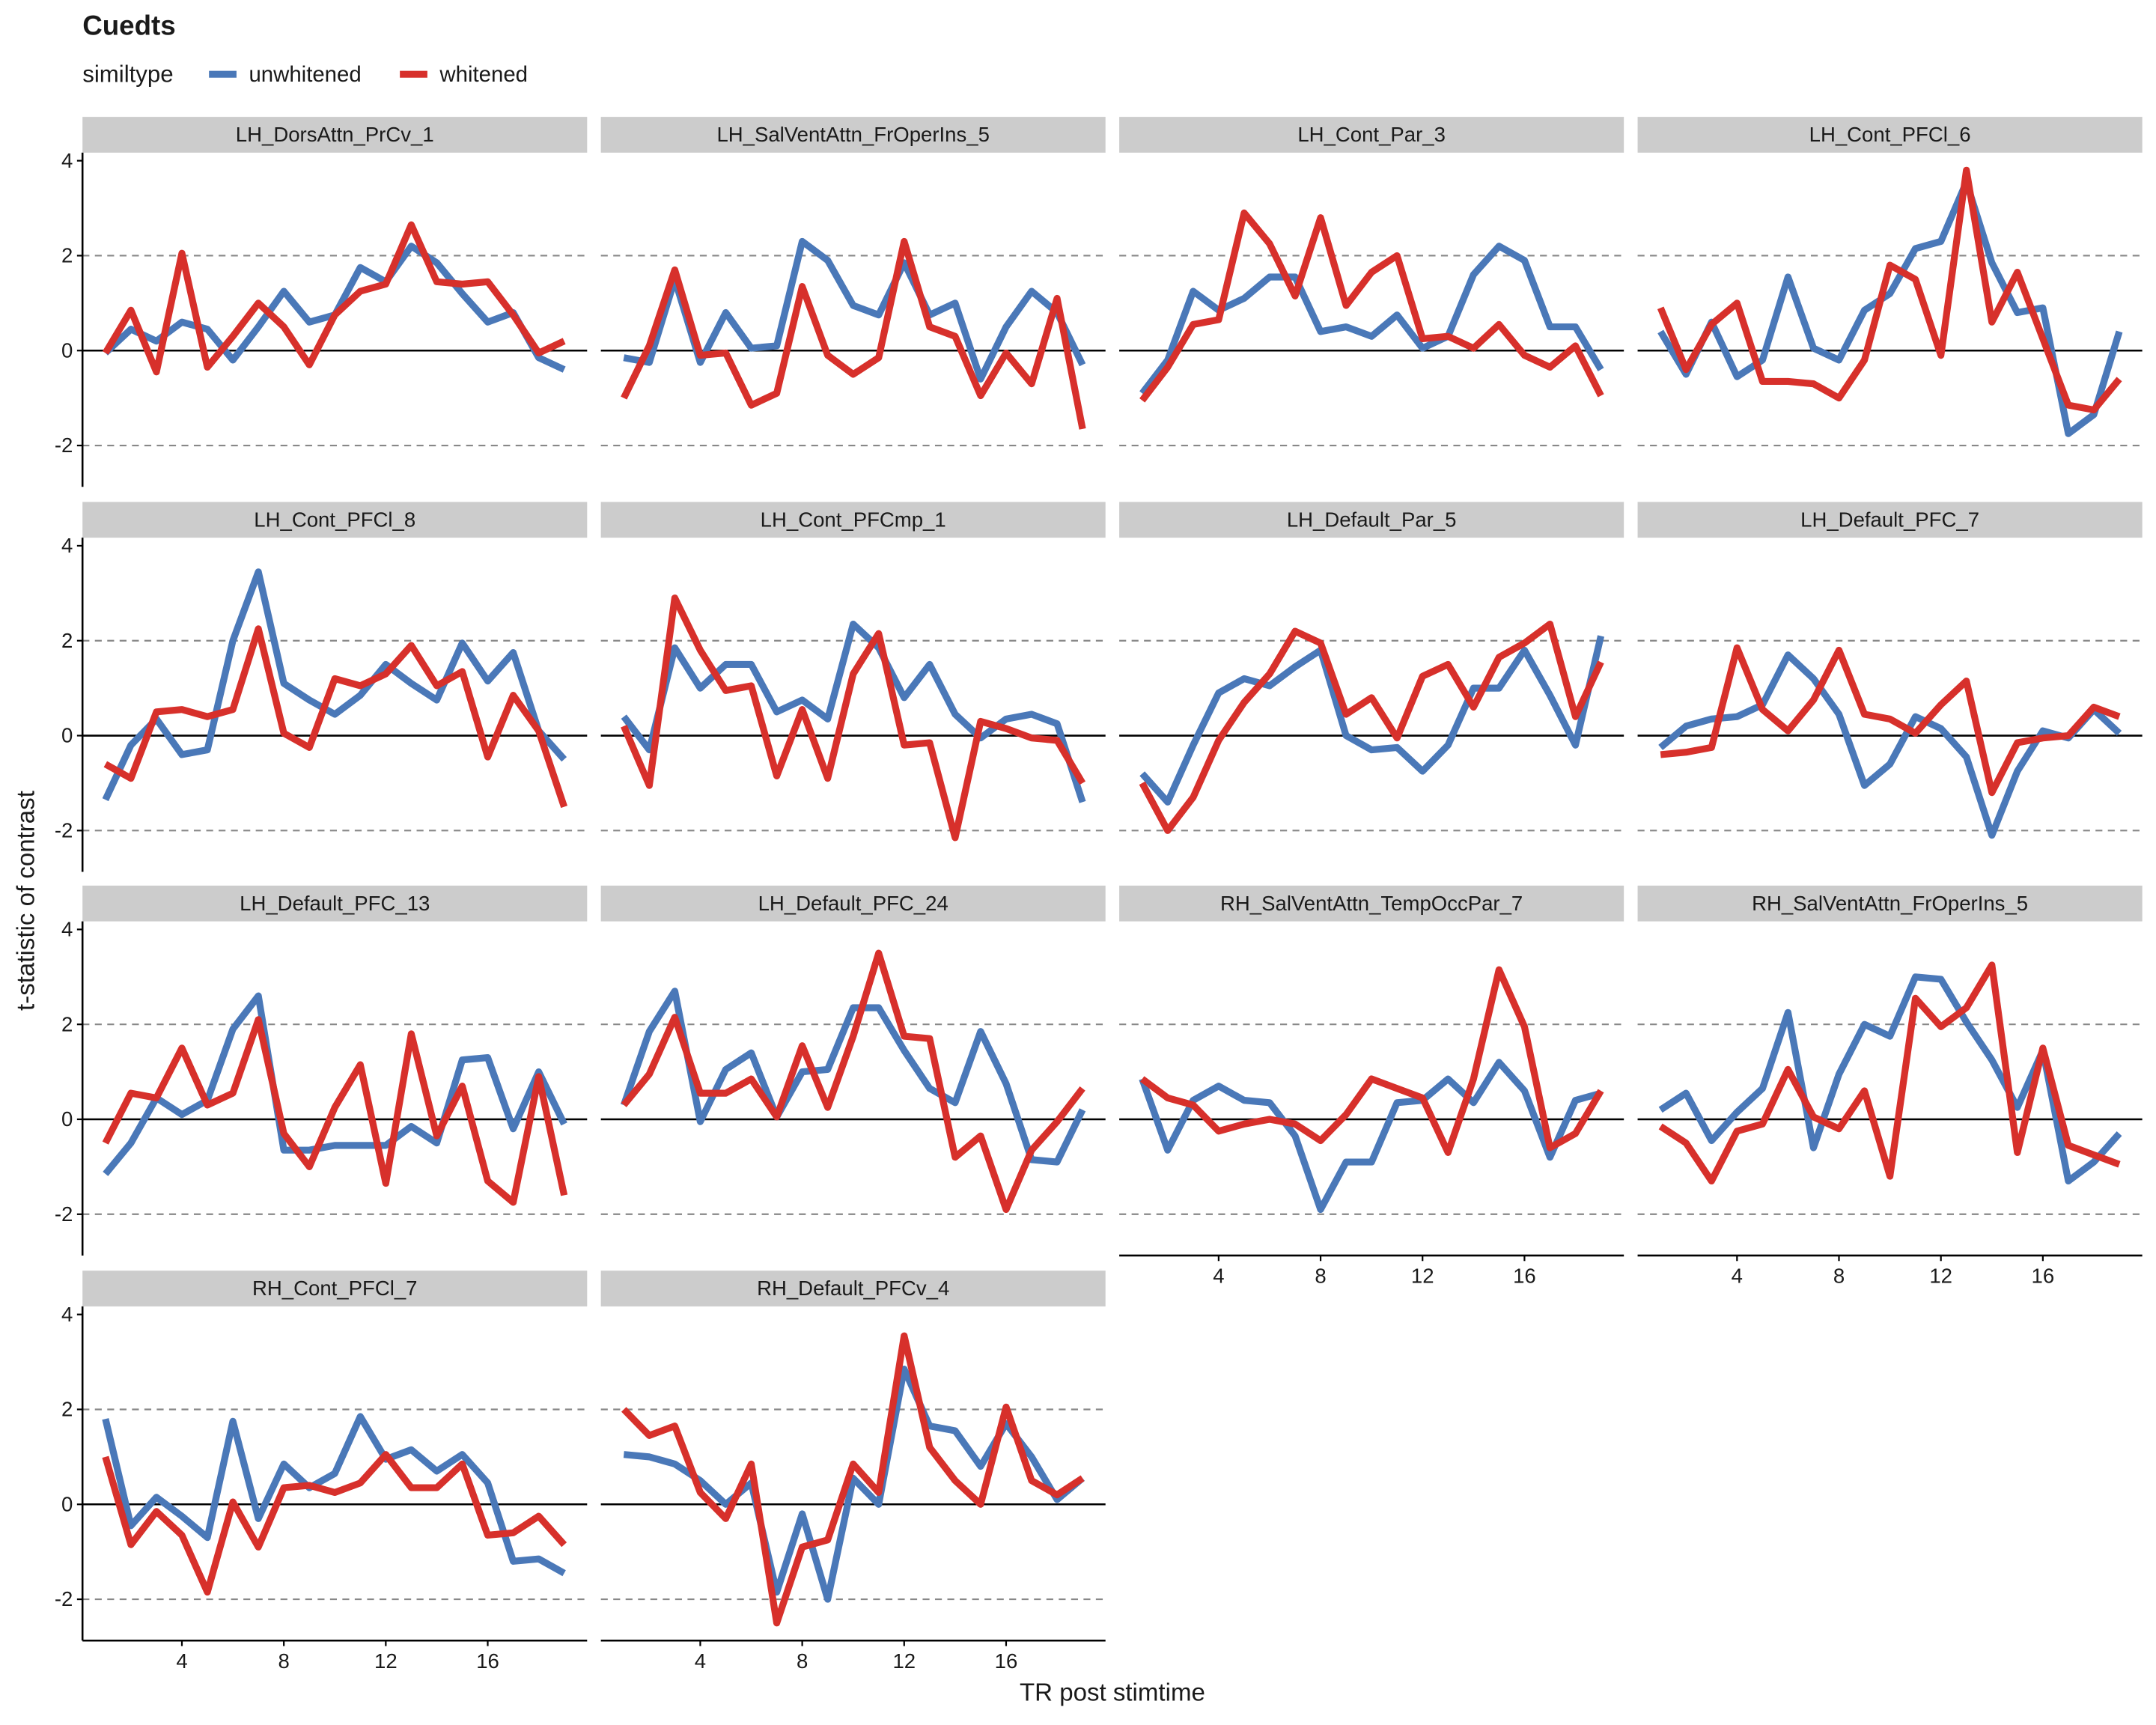 The image size is (2156, 1725). I want to click on strip-label: LH_DorsAttn_PrCv_1, so click(335, 134).